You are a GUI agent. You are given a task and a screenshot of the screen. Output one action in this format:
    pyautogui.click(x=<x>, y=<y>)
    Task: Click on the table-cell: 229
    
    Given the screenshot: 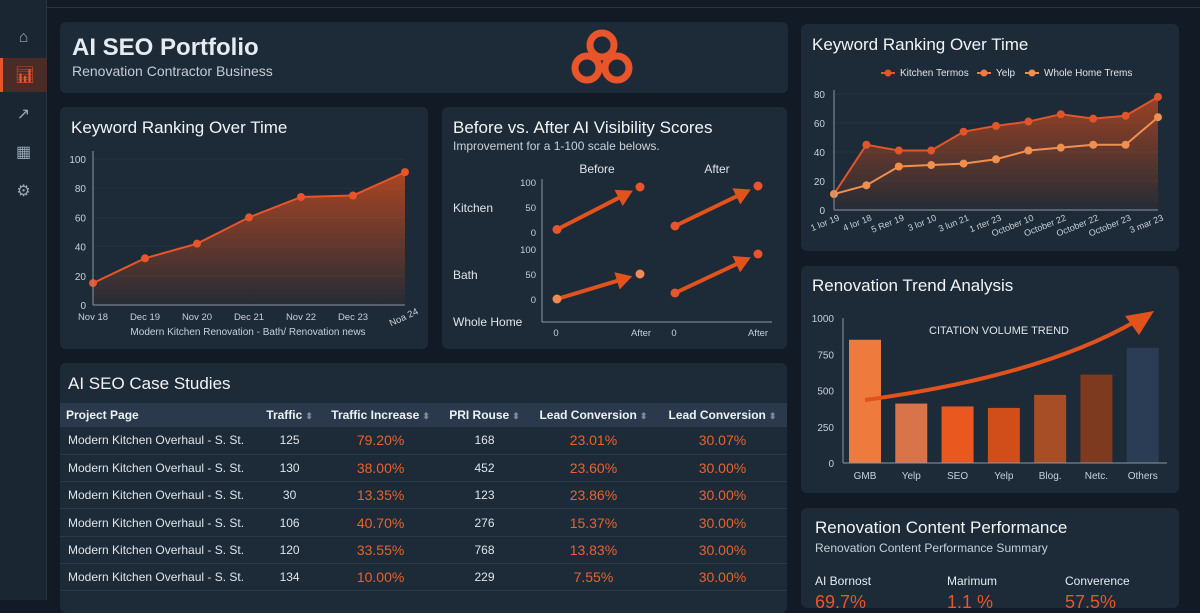 What is the action you would take?
    pyautogui.click(x=484, y=577)
    